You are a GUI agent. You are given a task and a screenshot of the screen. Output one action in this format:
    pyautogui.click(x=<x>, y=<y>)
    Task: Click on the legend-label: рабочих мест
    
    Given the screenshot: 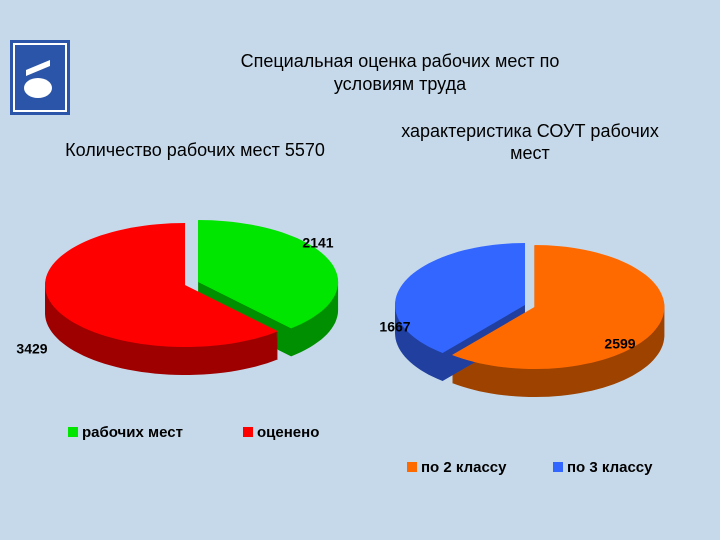 What is the action you would take?
    pyautogui.click(x=132, y=432)
    